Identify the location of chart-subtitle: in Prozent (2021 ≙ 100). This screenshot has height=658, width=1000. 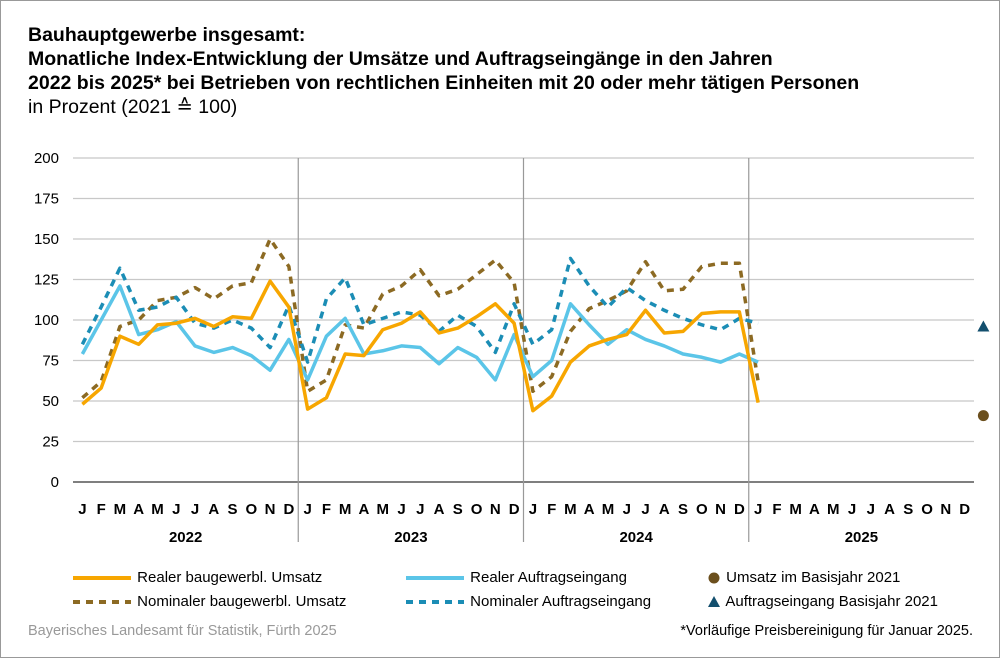
(133, 107).